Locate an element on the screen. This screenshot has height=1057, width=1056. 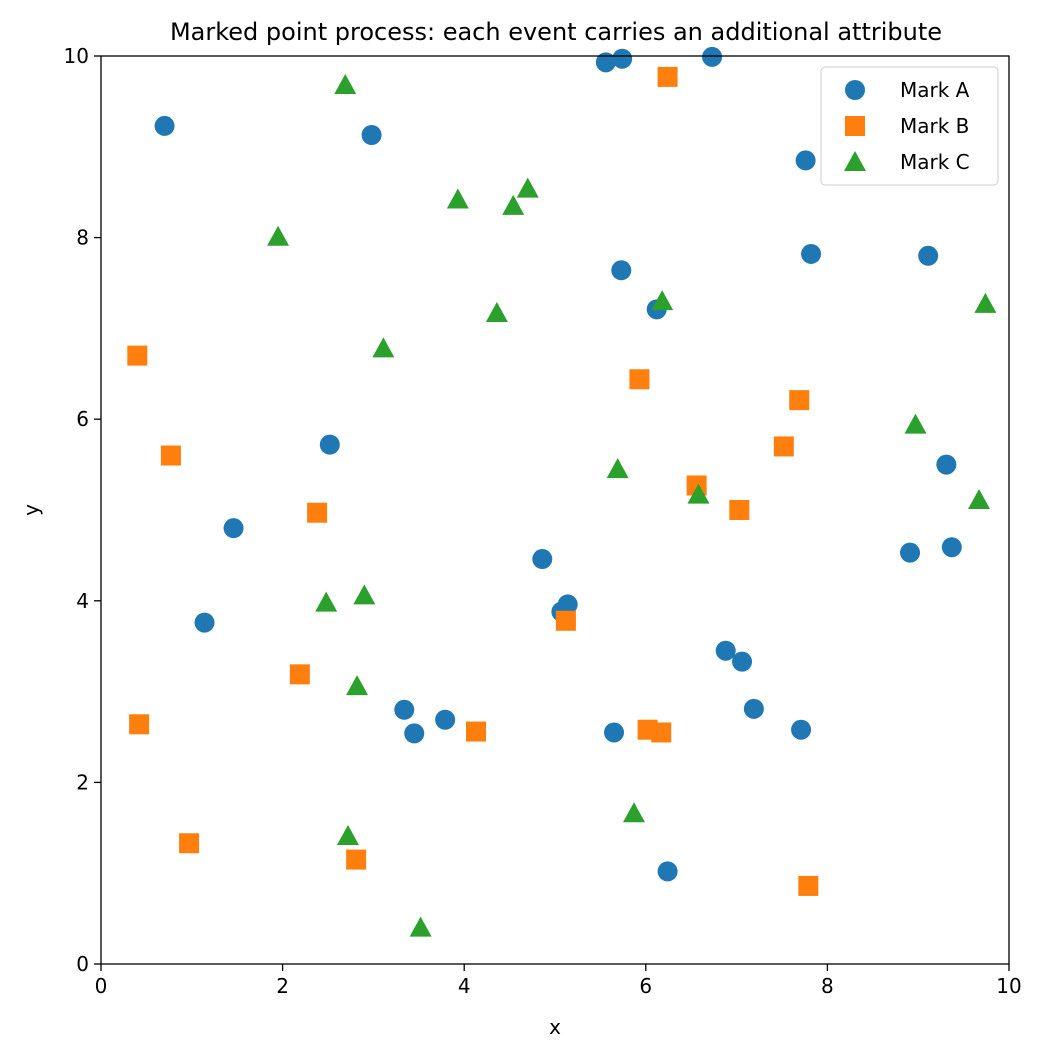
x-tick-label: 4 is located at coordinates (464, 986).